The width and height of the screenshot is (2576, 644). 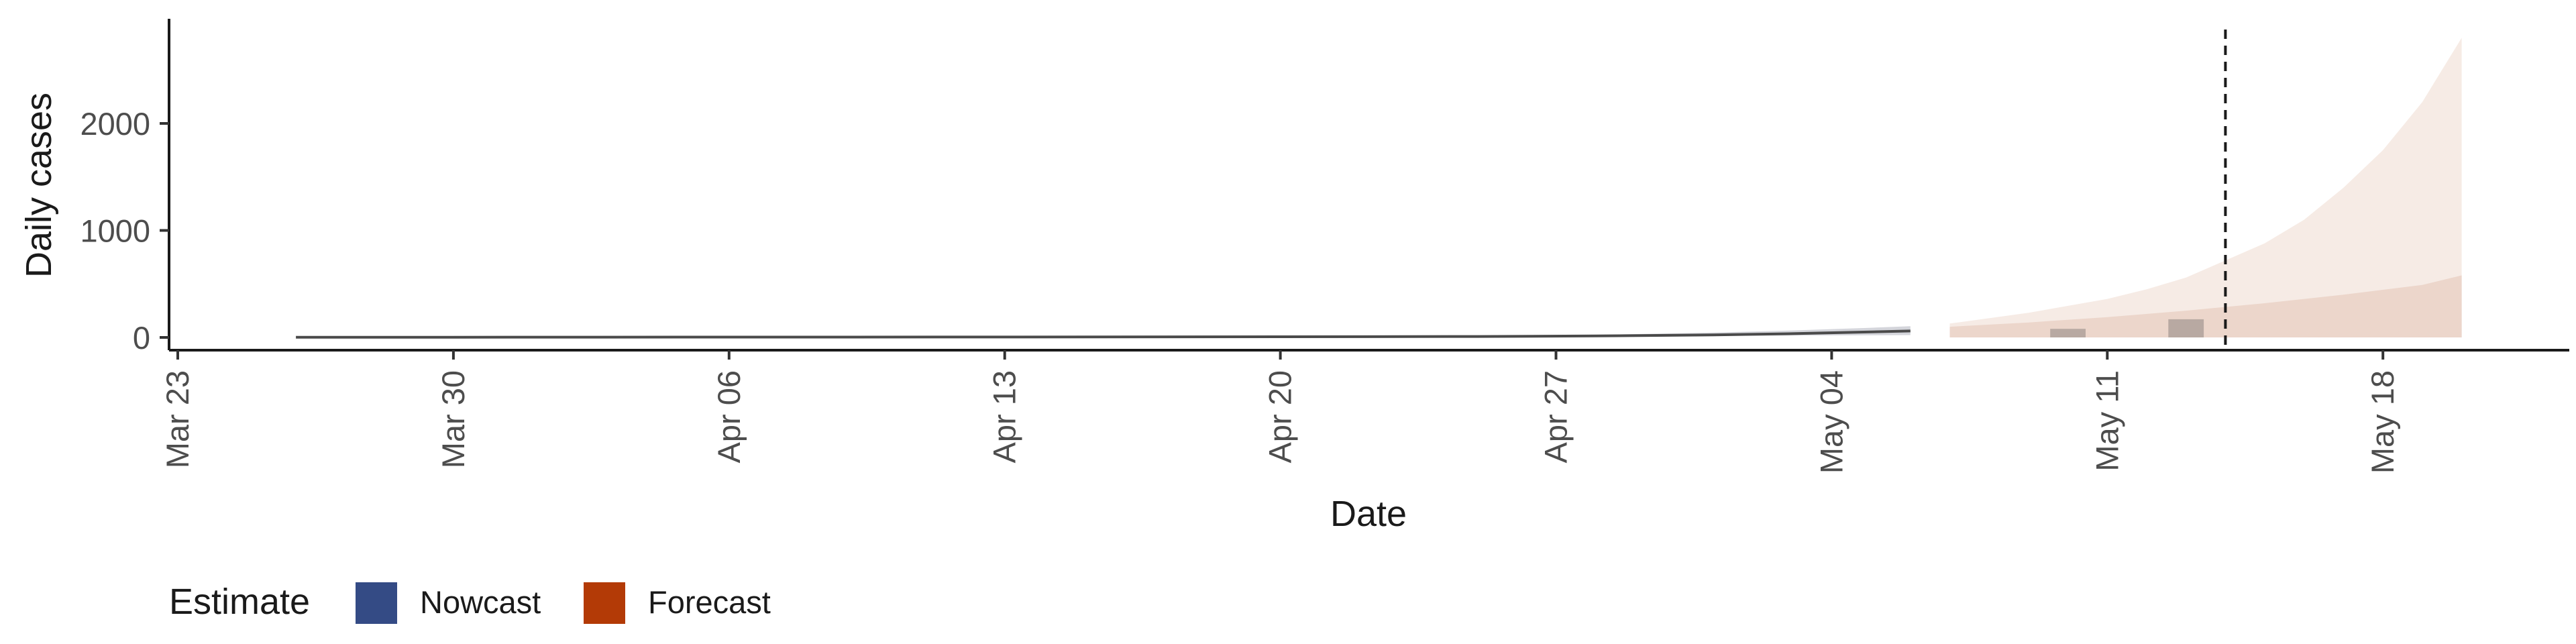 What do you see at coordinates (729, 416) in the screenshot?
I see `x-tick-label: Apr 06` at bounding box center [729, 416].